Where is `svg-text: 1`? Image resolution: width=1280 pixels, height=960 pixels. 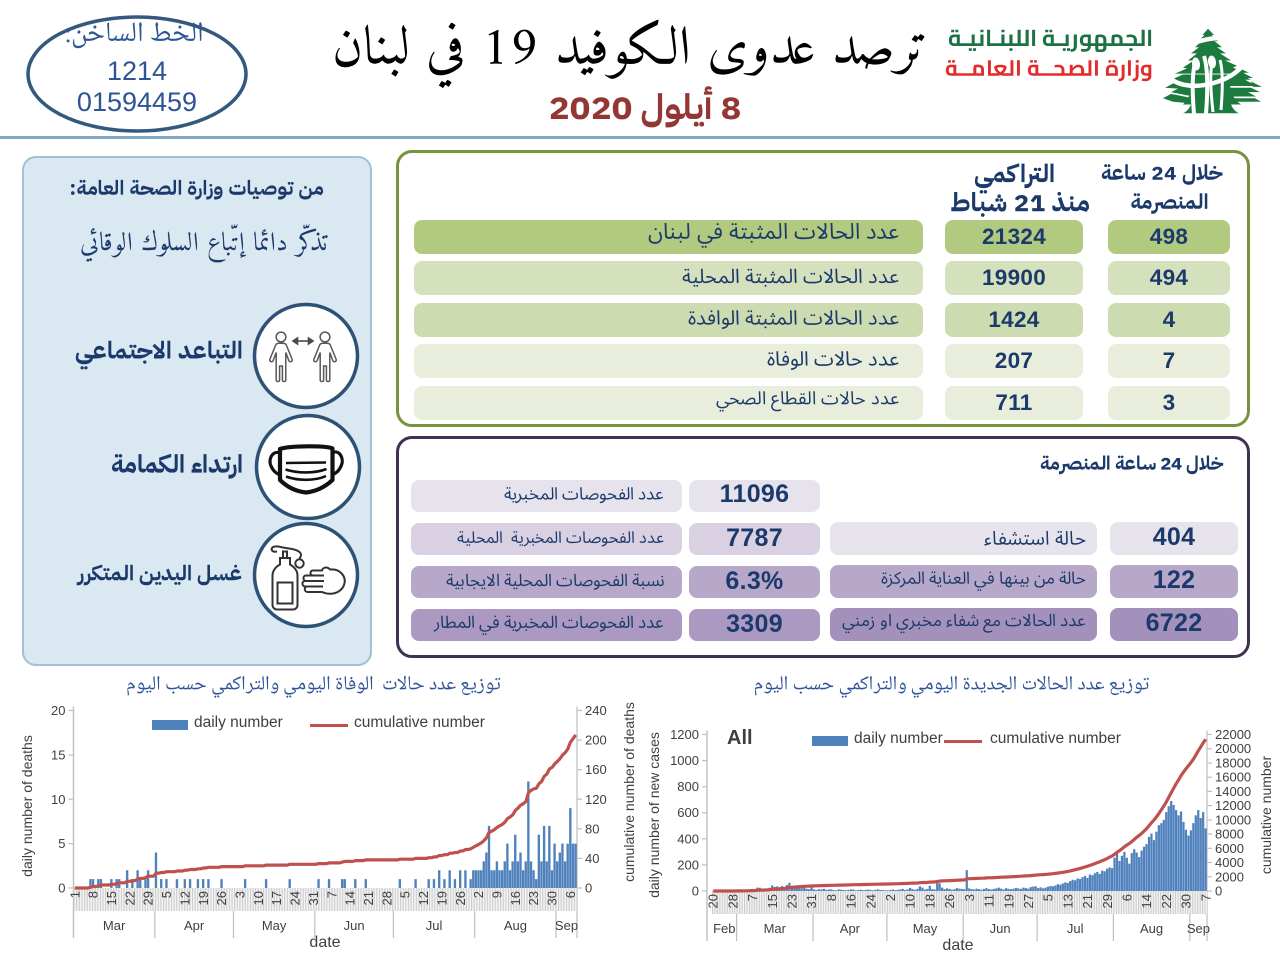 svg-text: 1 is located at coordinates (74, 894).